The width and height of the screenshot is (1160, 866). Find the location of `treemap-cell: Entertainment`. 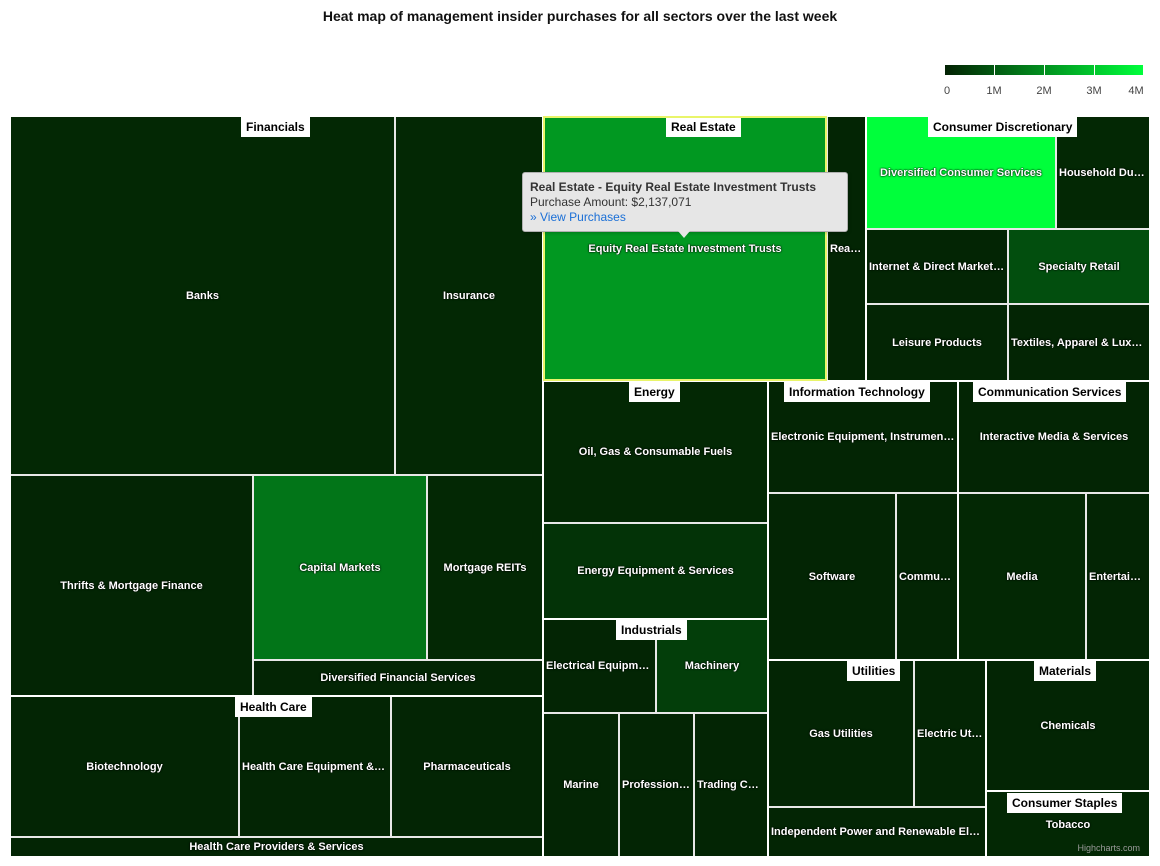

treemap-cell: Entertainment is located at coordinates (1118, 576).